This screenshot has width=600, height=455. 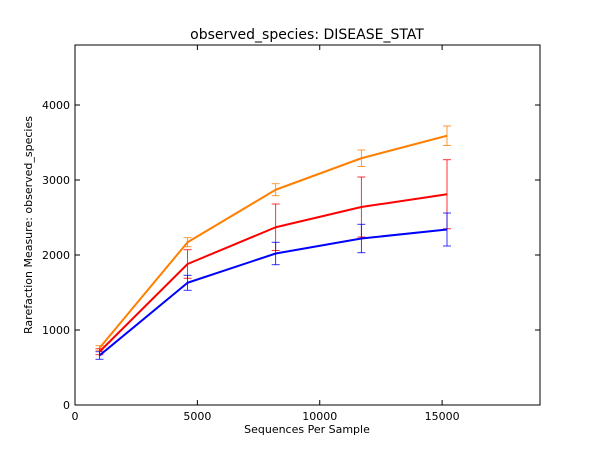 I want to click on y-tick-label: 3000, so click(x=56, y=180).